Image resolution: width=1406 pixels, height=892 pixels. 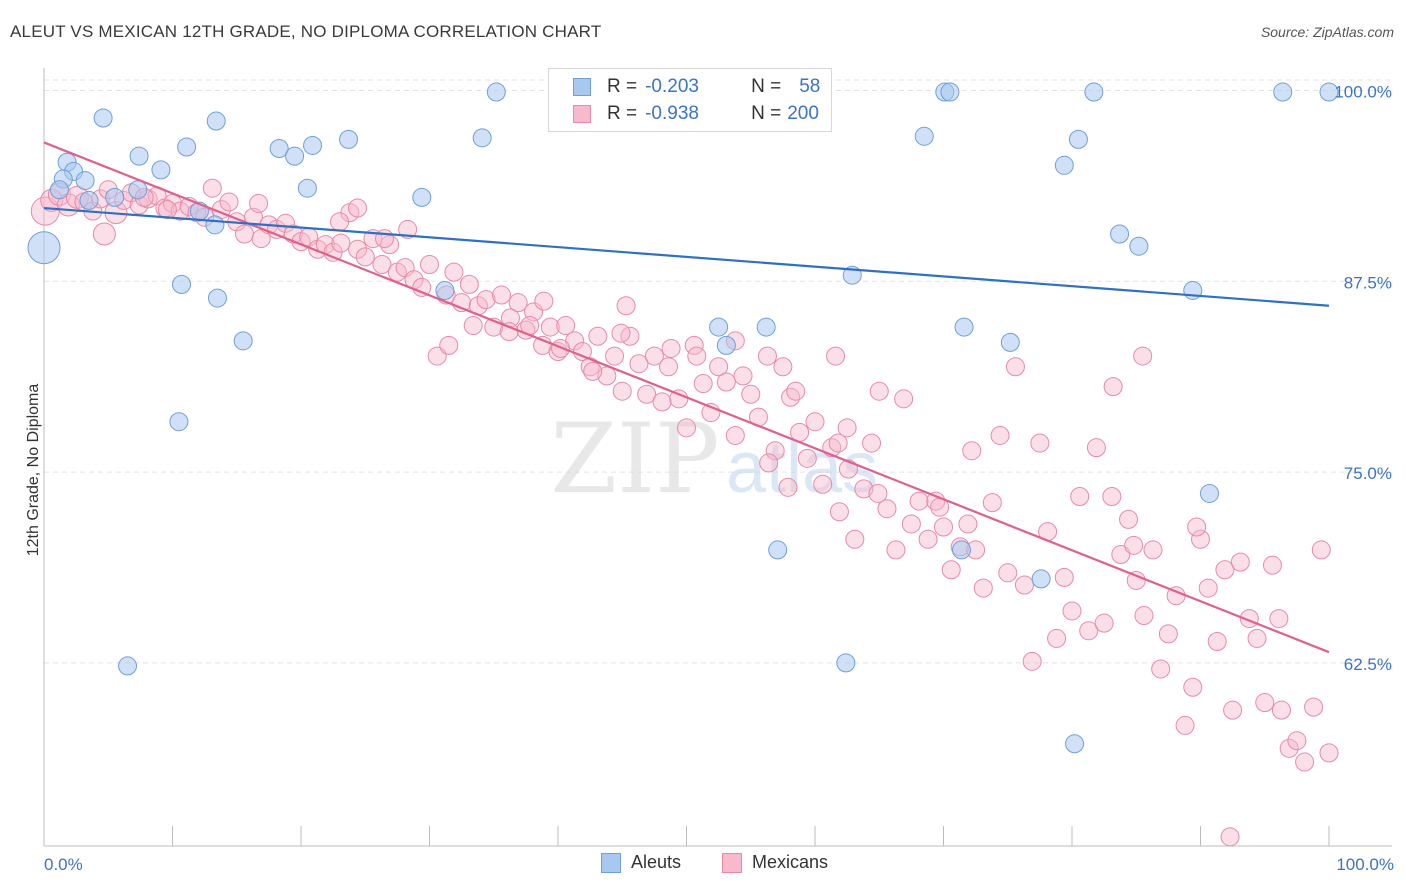 I want to click on aleuts-trend-line, so click(x=686, y=256).